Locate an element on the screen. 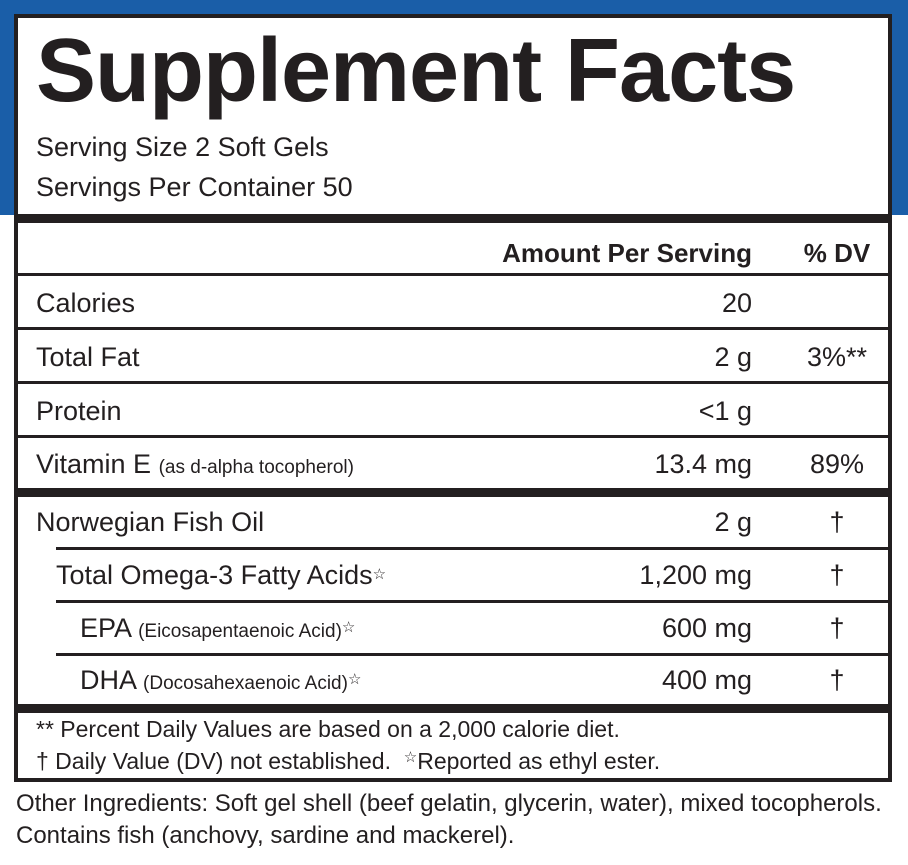  nutrient-name: Total Fat is located at coordinates (88, 357).